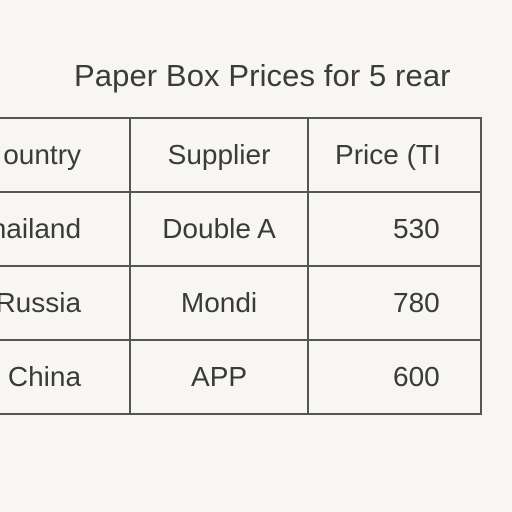 The image size is (512, 512). I want to click on price-cell: 780, so click(394, 303).